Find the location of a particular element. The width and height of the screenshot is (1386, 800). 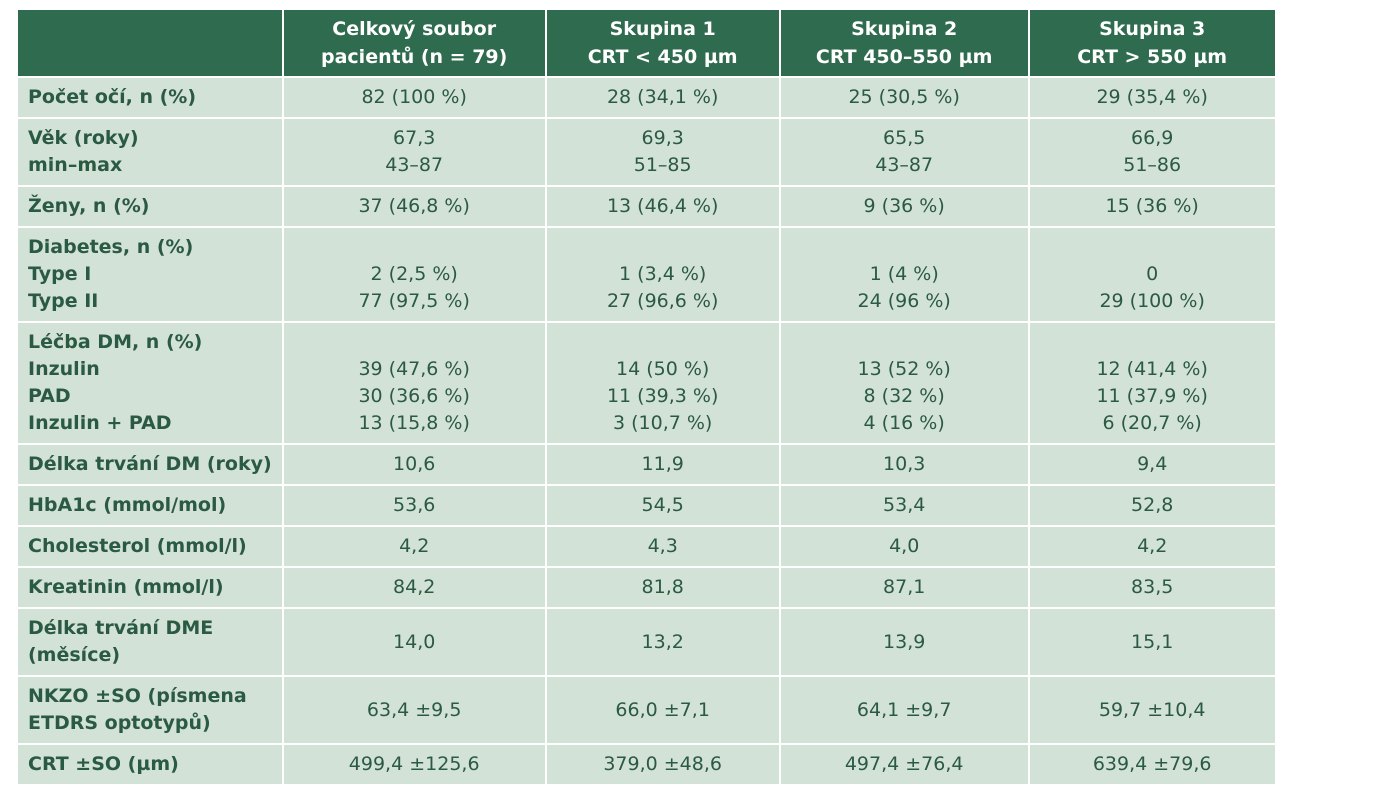

value-line: 0 is located at coordinates (1152, 274).